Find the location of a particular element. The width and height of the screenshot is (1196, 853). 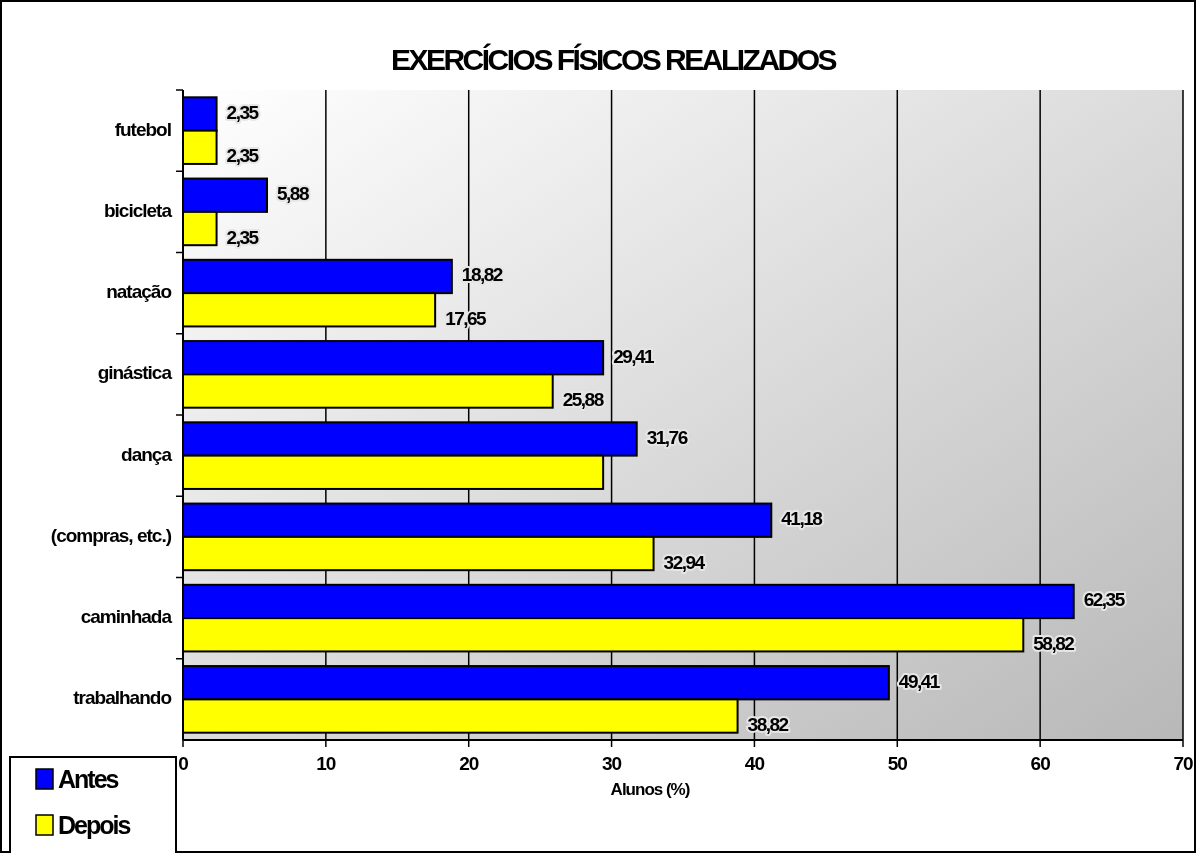

y-tick-label: natação is located at coordinates (139, 292).